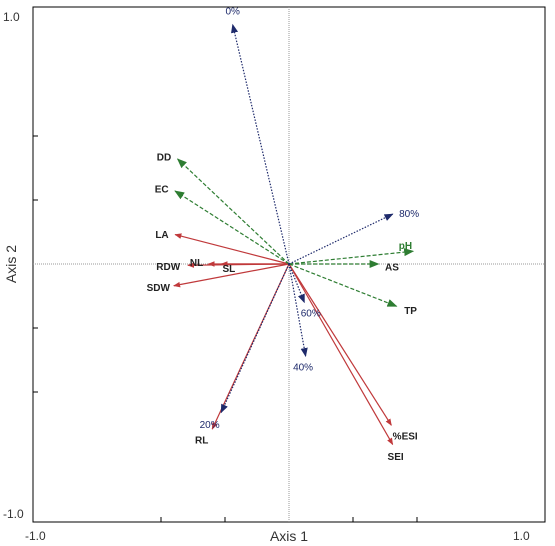 This screenshot has height=546, width=555. Describe the element at coordinates (351, 256) in the screenshot. I see `vector-arrow-ph` at that location.